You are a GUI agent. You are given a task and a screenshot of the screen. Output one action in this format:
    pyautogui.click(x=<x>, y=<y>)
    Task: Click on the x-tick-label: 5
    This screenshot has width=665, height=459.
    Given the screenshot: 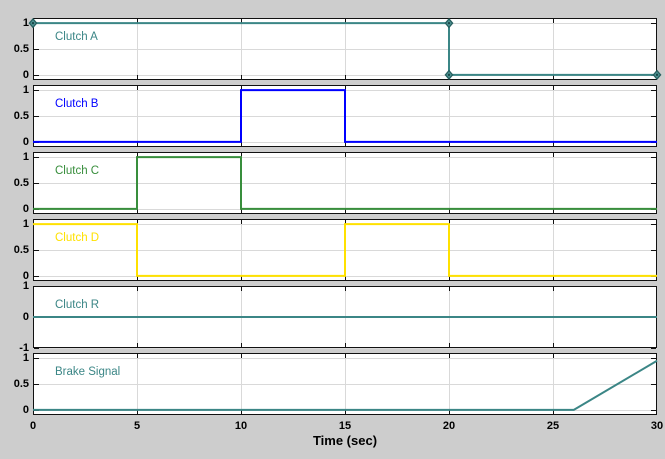 What is the action you would take?
    pyautogui.click(x=137, y=426)
    